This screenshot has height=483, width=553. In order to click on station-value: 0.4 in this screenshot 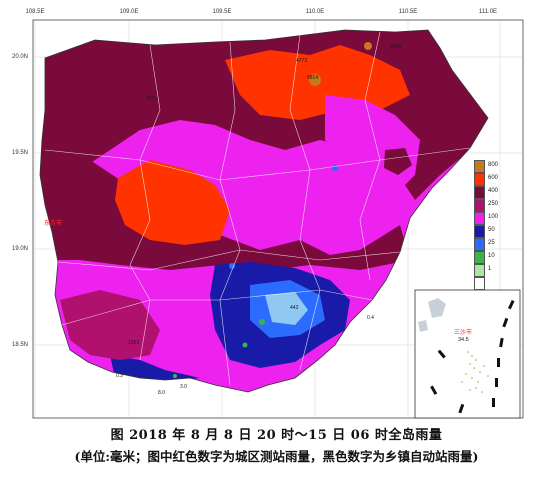, I will do `click(370, 318)`.